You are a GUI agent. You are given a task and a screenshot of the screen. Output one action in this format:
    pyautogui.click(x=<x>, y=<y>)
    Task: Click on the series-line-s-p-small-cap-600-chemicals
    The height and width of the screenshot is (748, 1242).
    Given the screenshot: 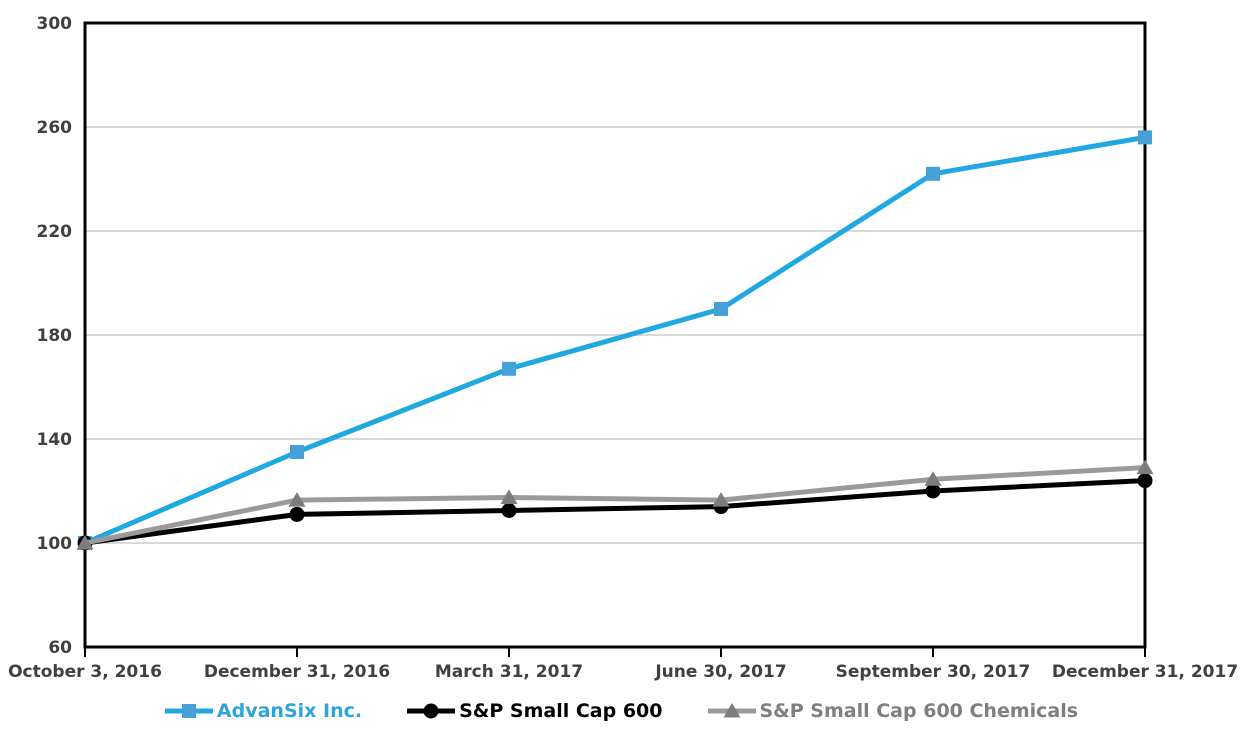 What is the action you would take?
    pyautogui.click(x=615, y=505)
    